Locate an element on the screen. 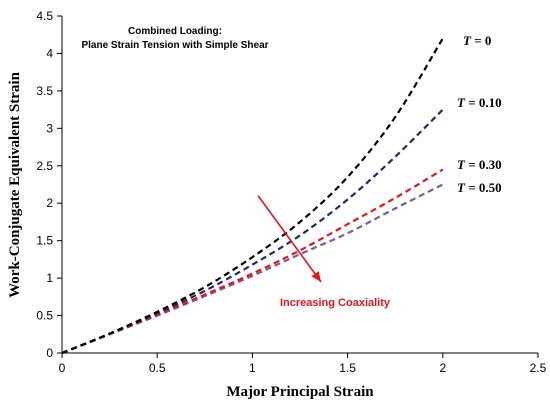 This screenshot has height=408, width=550. coaxiality-arrow-head is located at coordinates (316, 276).